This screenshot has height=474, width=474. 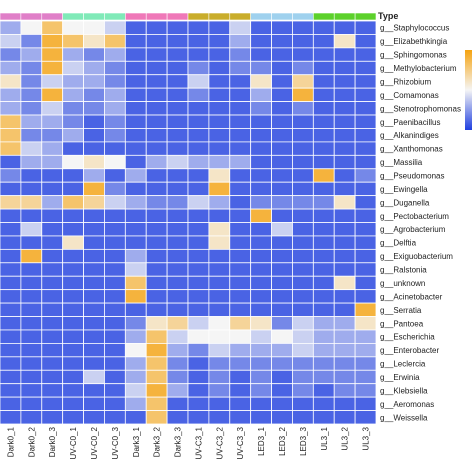 I want to click on row-label: g__Aeromonas, so click(x=407, y=404).